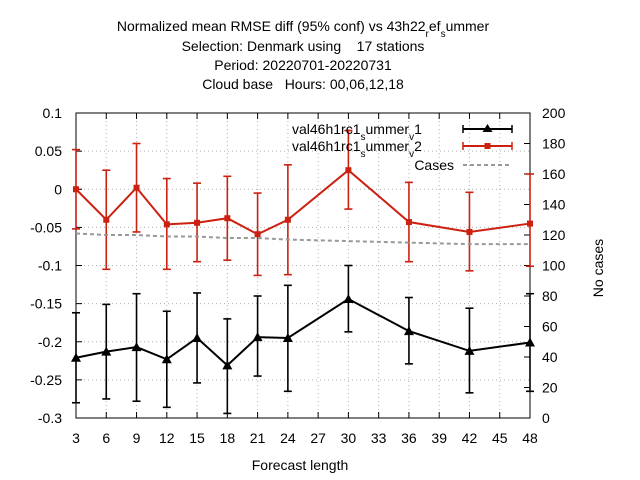 Image resolution: width=640 pixels, height=480 pixels. Describe the element at coordinates (530, 438) in the screenshot. I see `x-tick-label: 48` at that location.